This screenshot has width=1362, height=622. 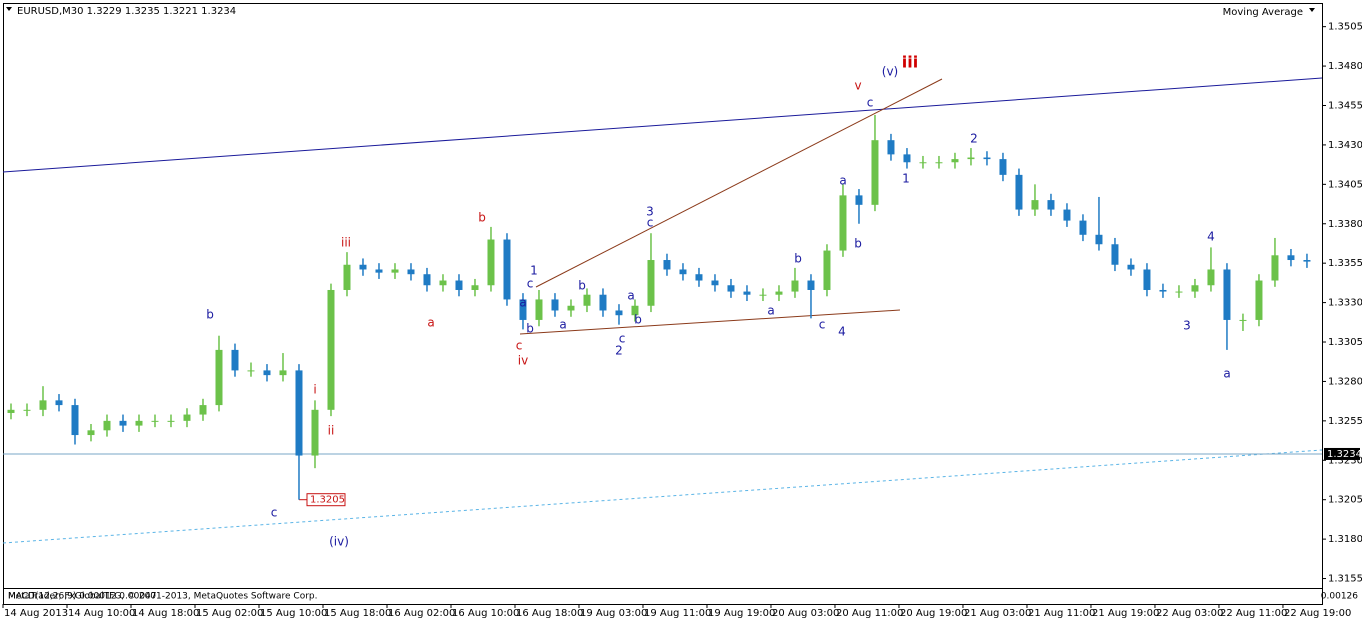 I want to click on y-tick-label: 1.3480, so click(x=1345, y=66).